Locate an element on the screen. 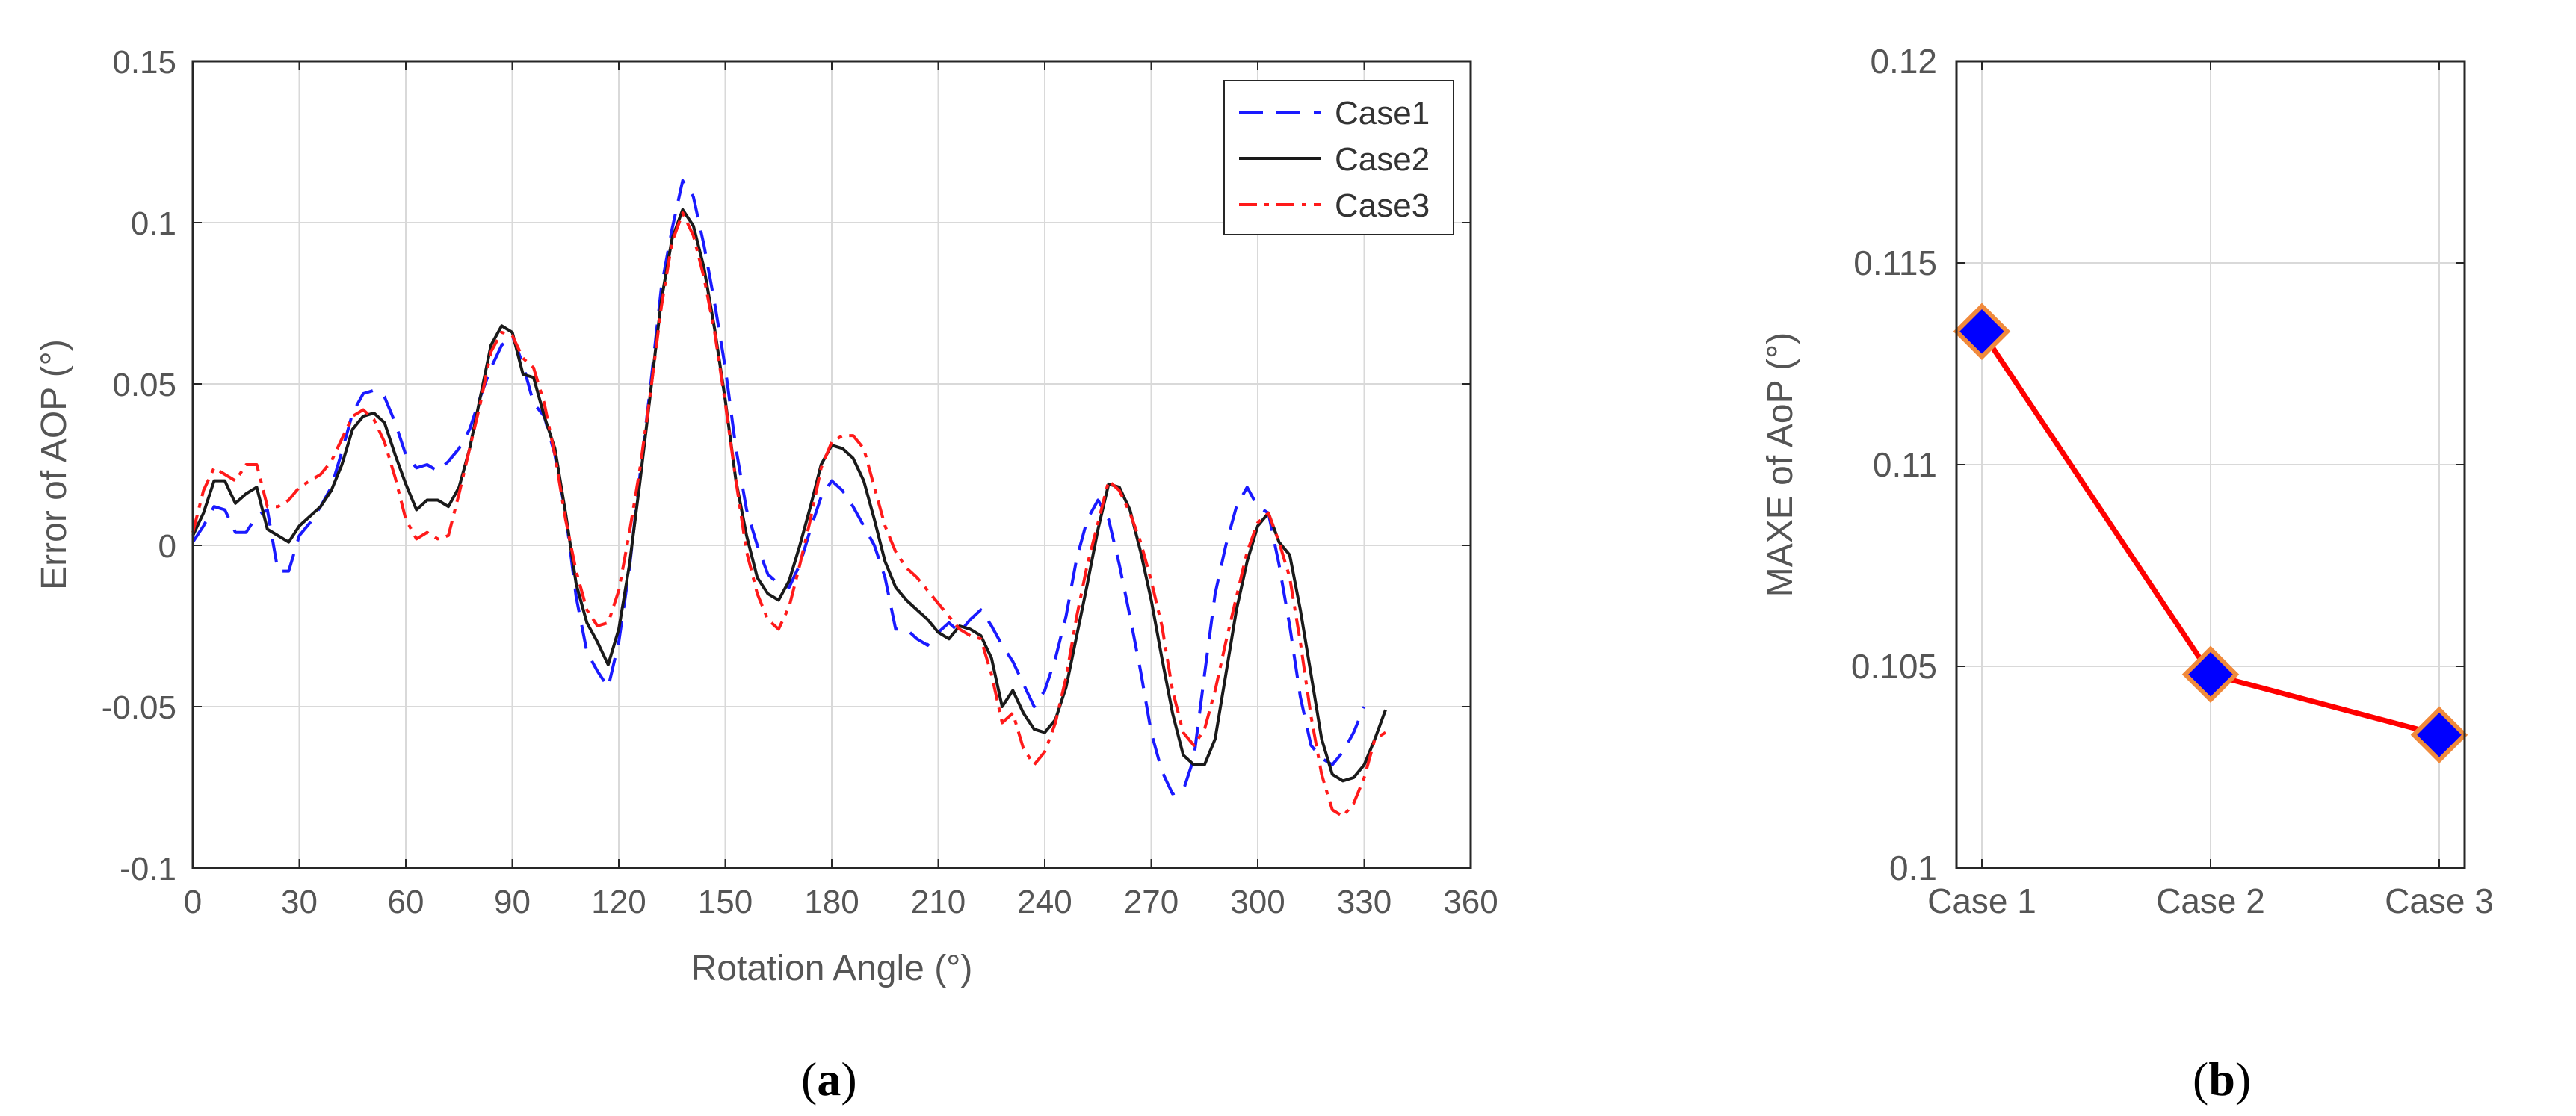 The height and width of the screenshot is (1116, 2576). panel-b-ticks is located at coordinates (2211, 465).